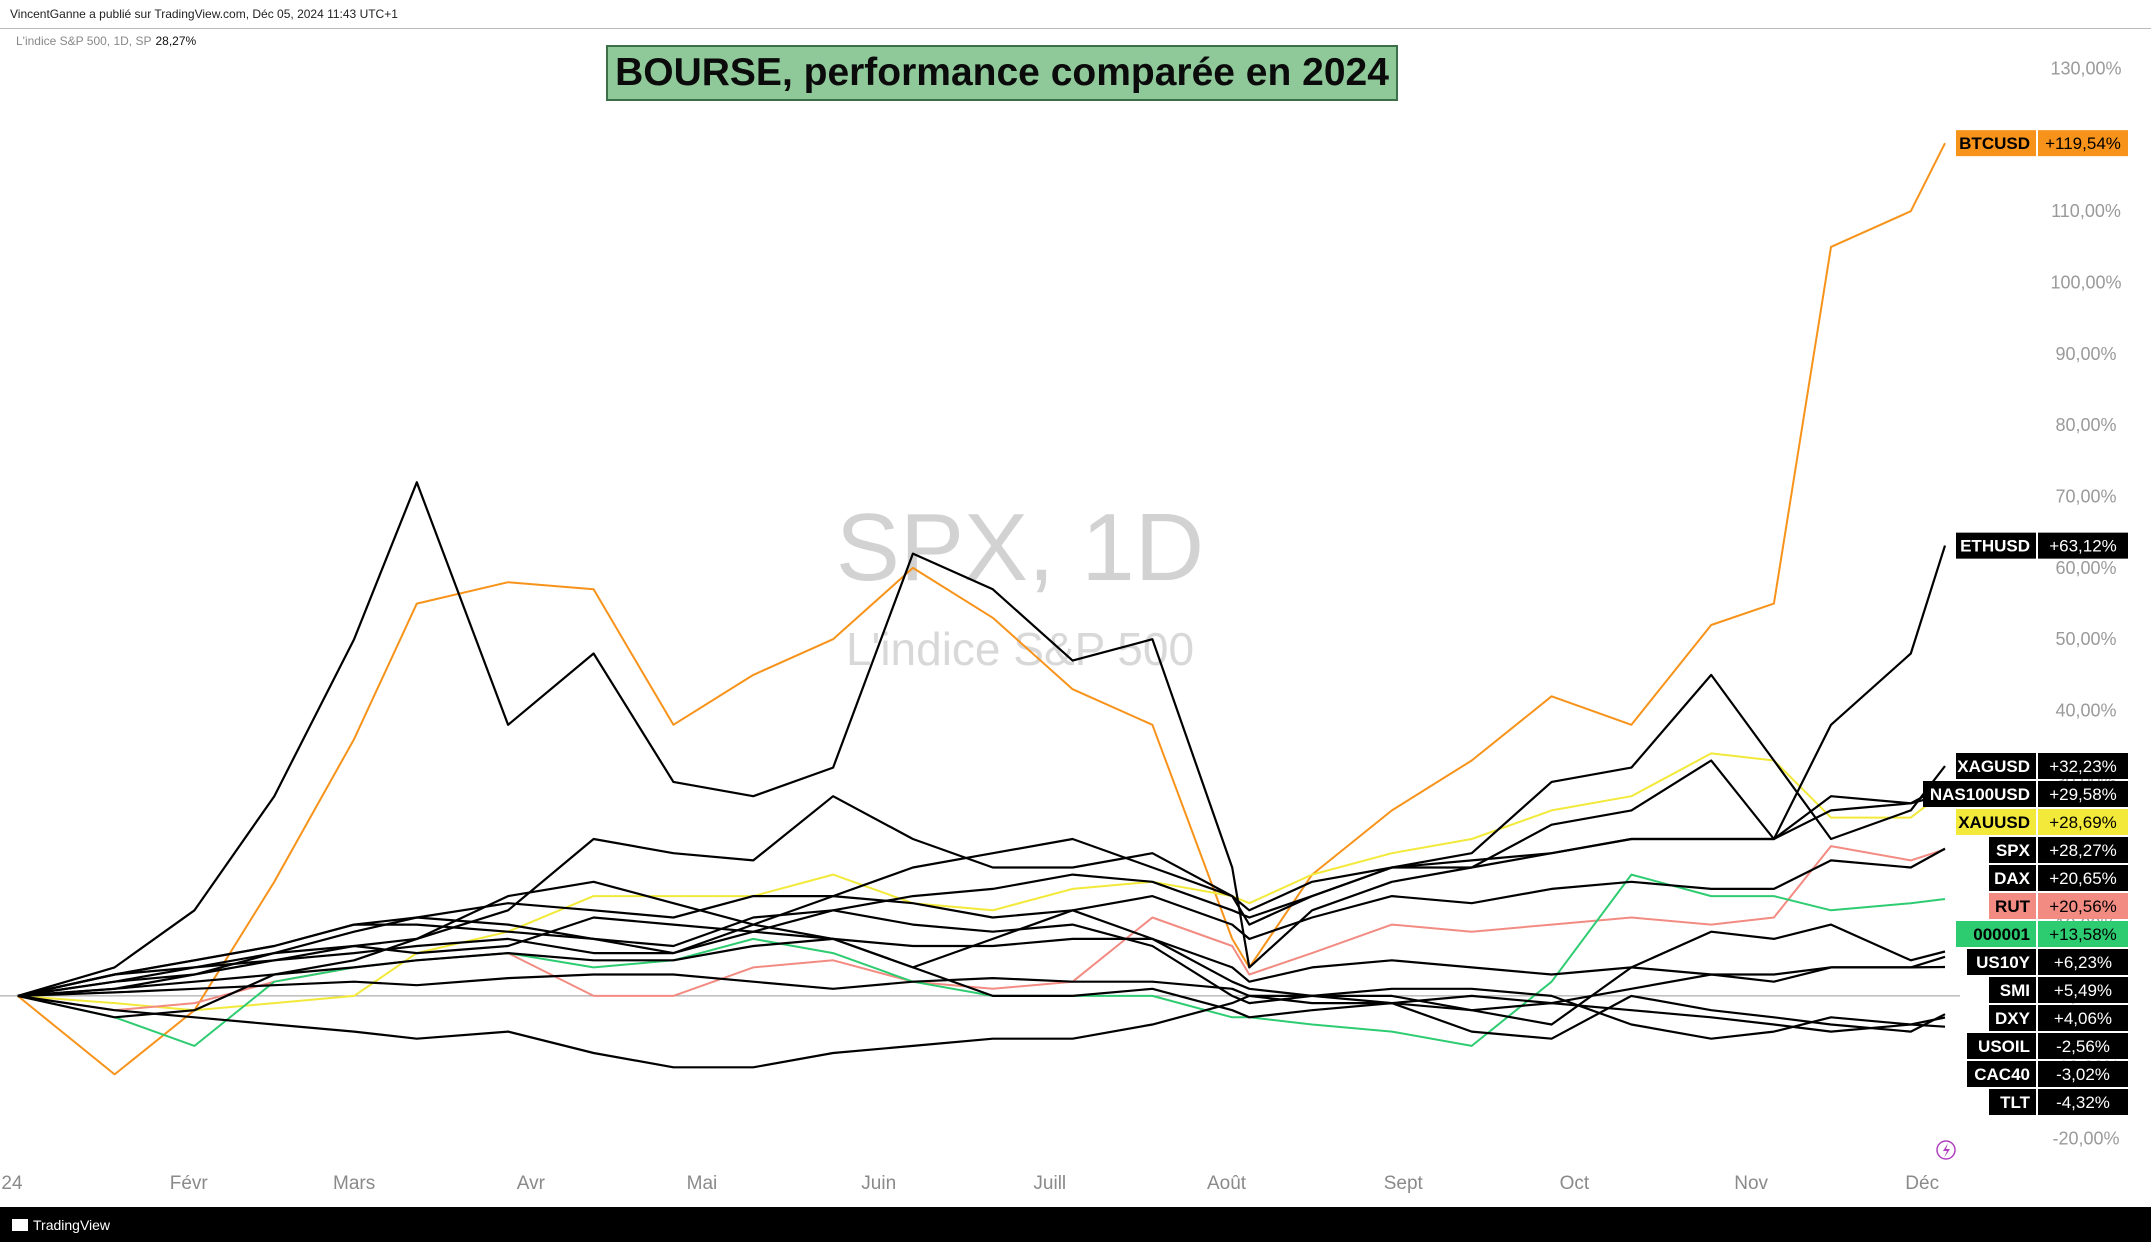 This screenshot has height=1242, width=2151. I want to click on x-tick-label: Déc, so click(1922, 1183).